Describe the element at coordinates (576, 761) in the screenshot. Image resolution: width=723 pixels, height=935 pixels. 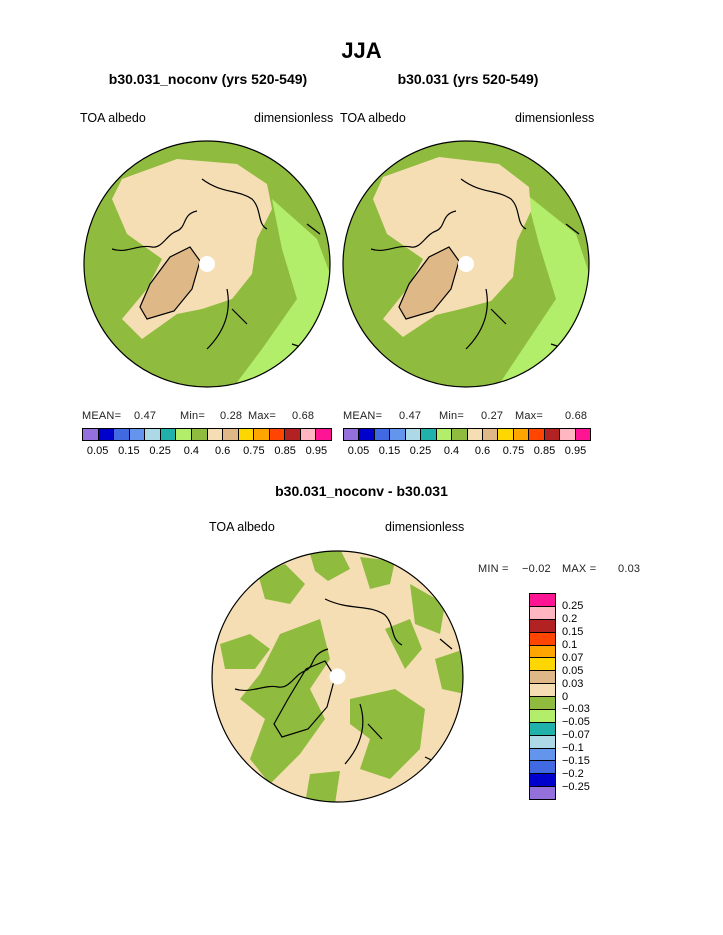
I see `colorbar-tick-label: −0.15` at that location.